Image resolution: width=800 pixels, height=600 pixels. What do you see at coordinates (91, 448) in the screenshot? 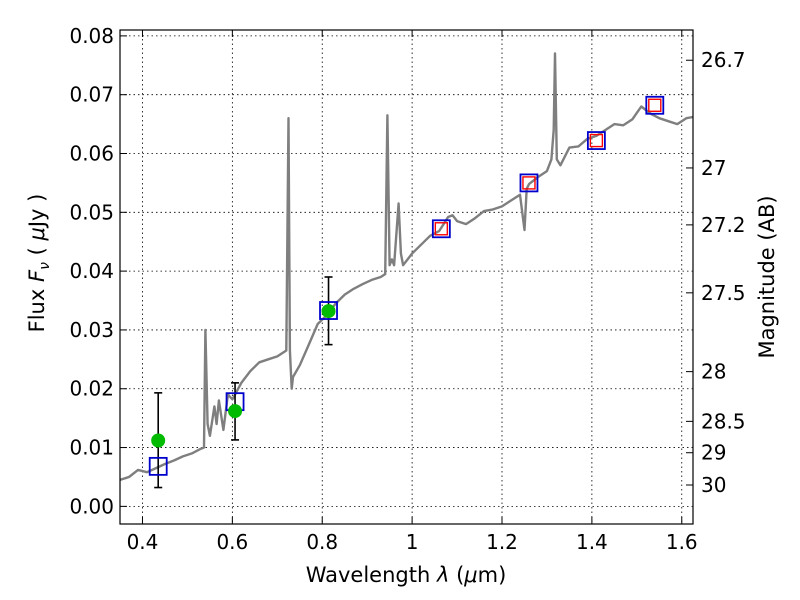
I see `y-tick-label-0-01: 0.01` at bounding box center [91, 448].